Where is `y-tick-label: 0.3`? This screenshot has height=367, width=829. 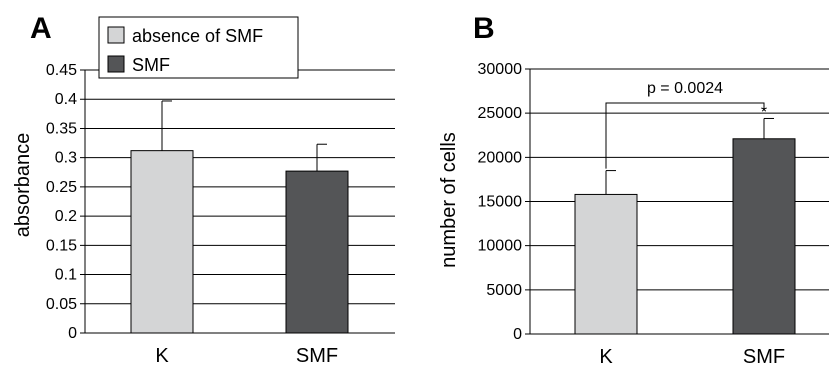
y-tick-label: 0.3 is located at coordinates (66, 158).